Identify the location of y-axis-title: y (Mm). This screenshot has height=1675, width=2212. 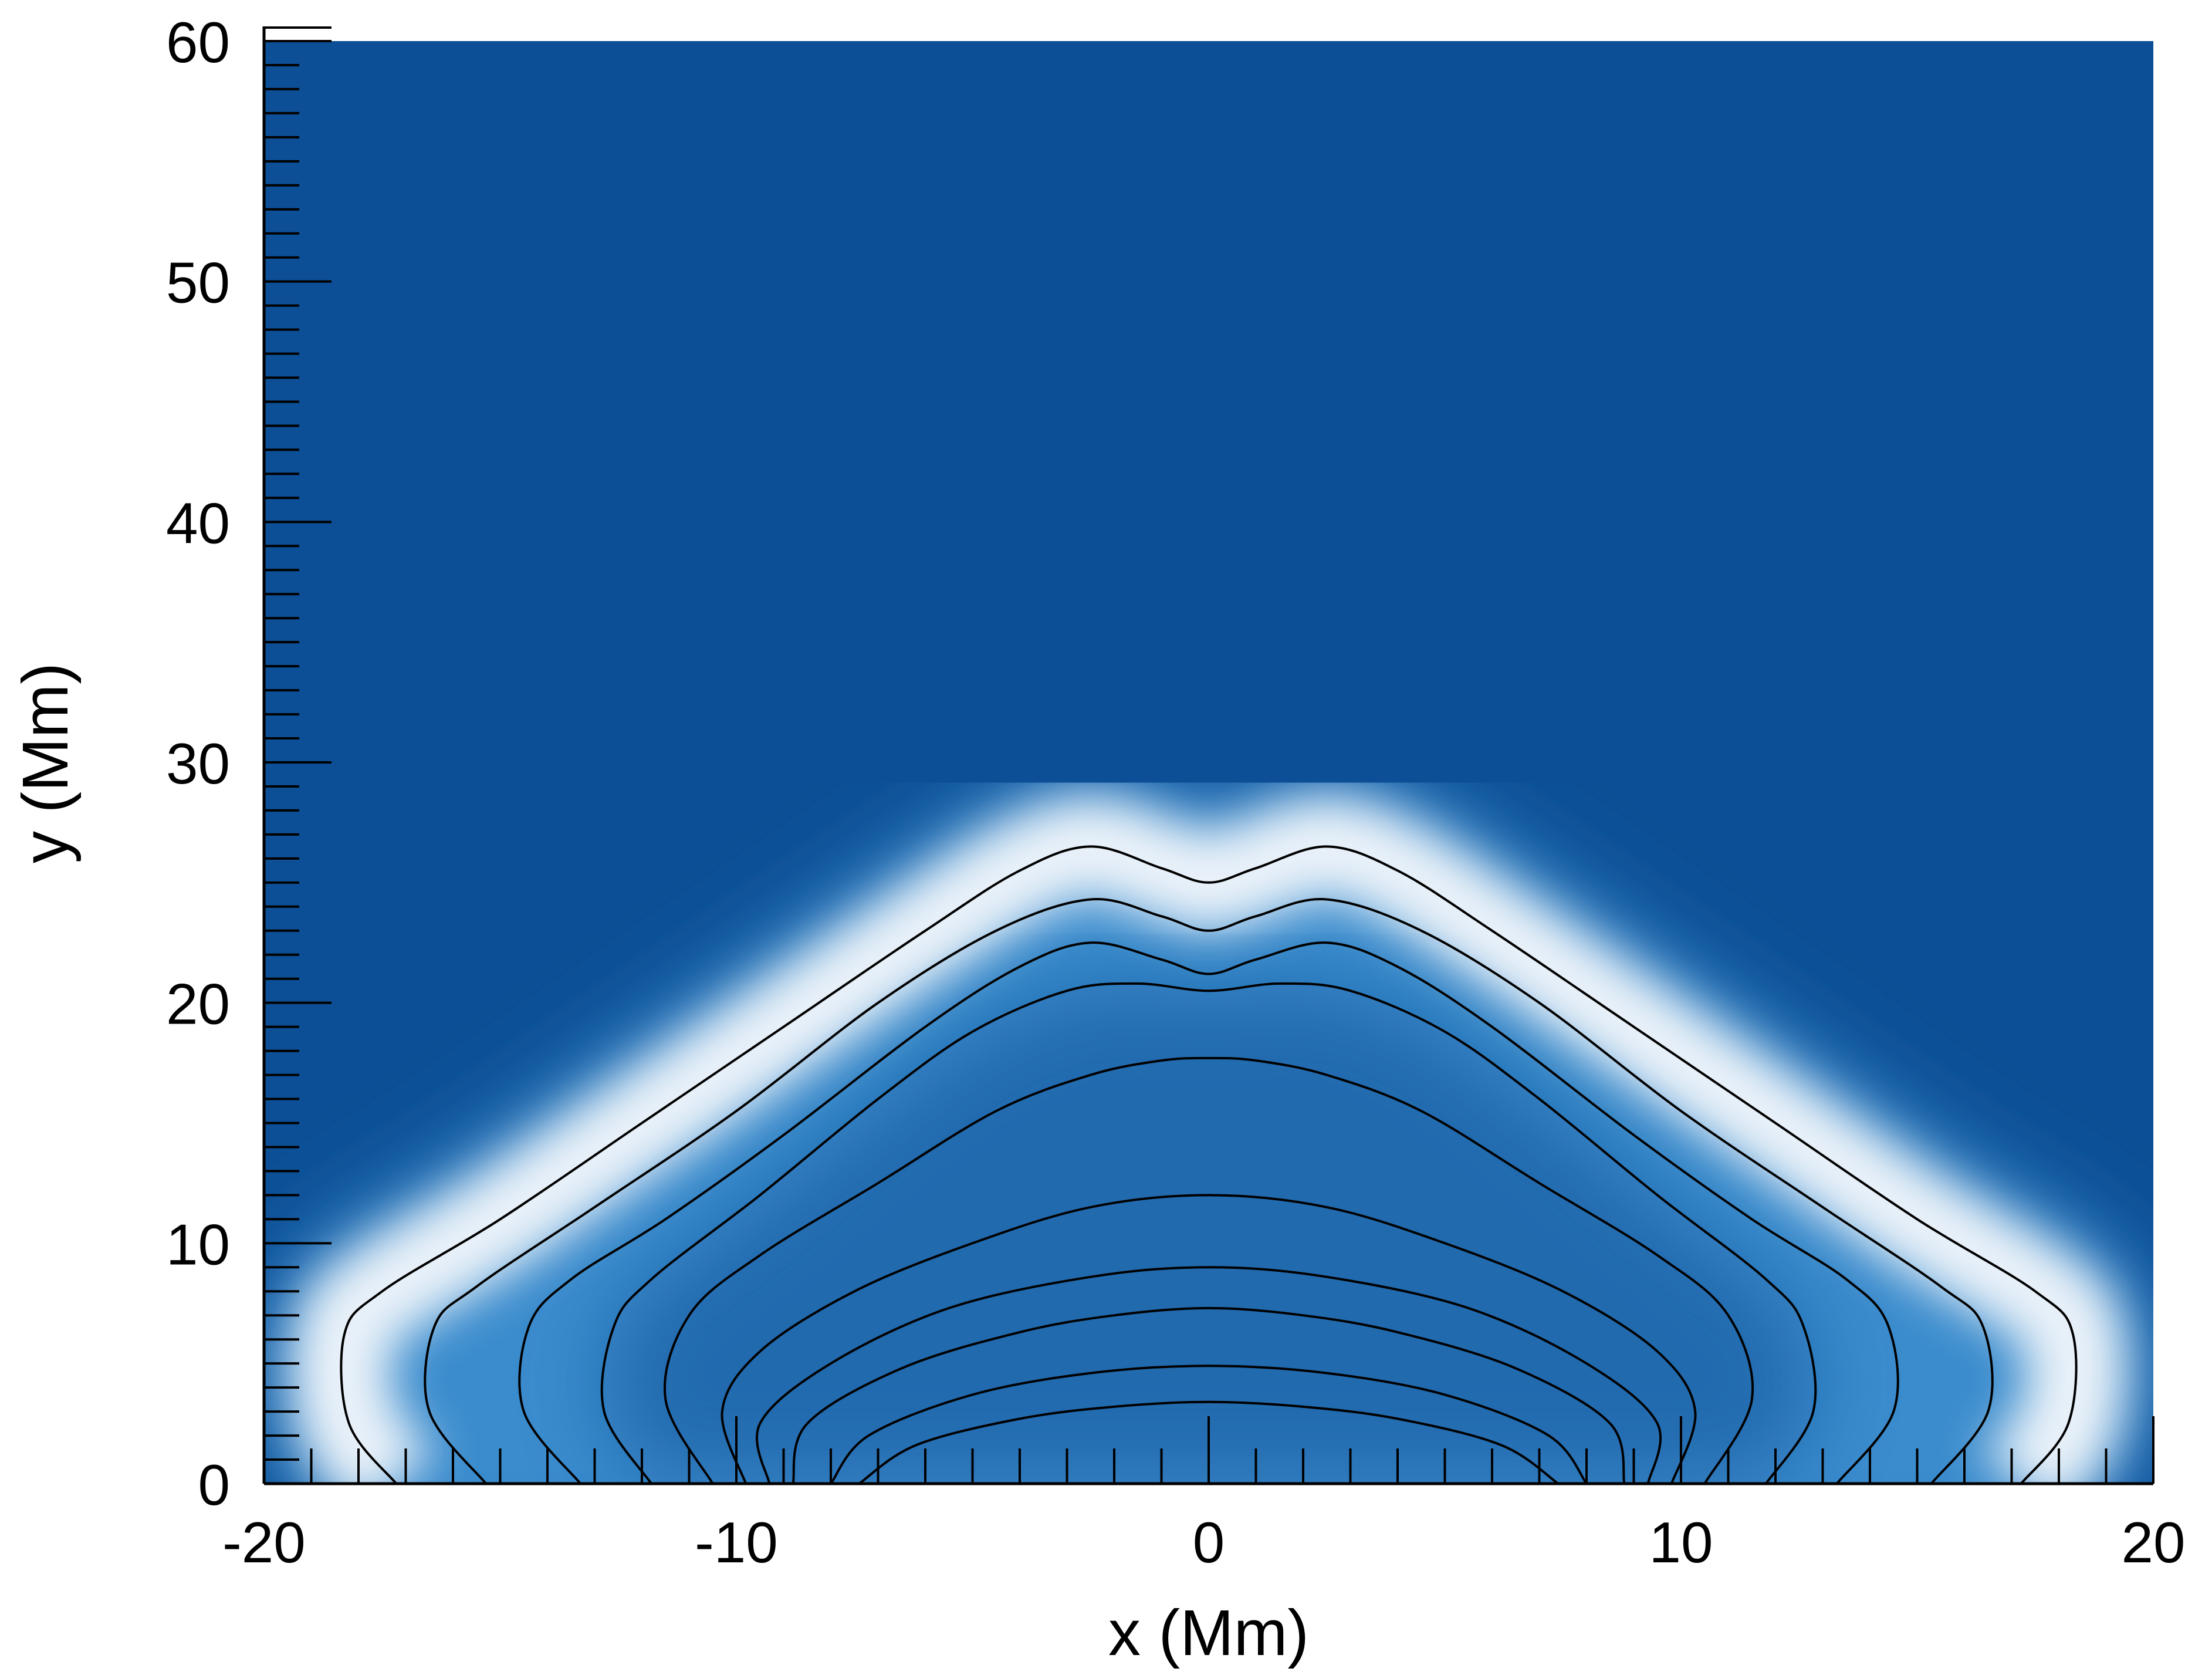
(45, 763).